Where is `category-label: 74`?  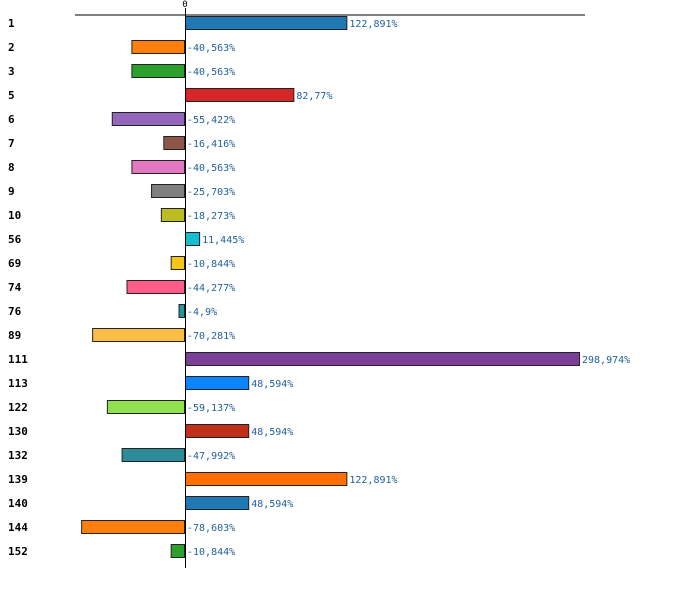 category-label: 74 is located at coordinates (15, 287).